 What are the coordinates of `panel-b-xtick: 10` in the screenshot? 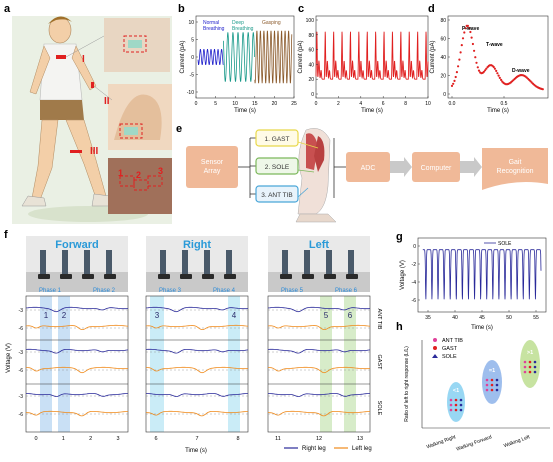 It's located at (235, 104).